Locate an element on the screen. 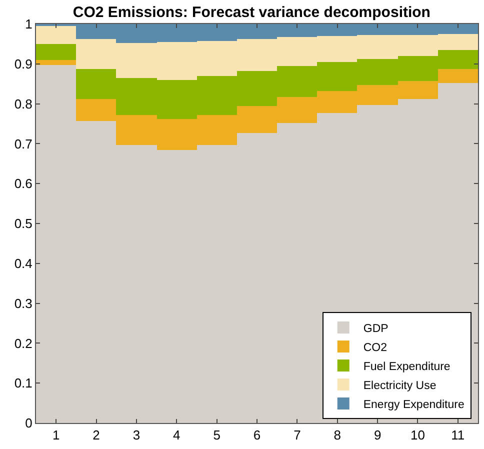 This screenshot has height=449, width=484. x-tick-label: 2 is located at coordinates (96, 435).